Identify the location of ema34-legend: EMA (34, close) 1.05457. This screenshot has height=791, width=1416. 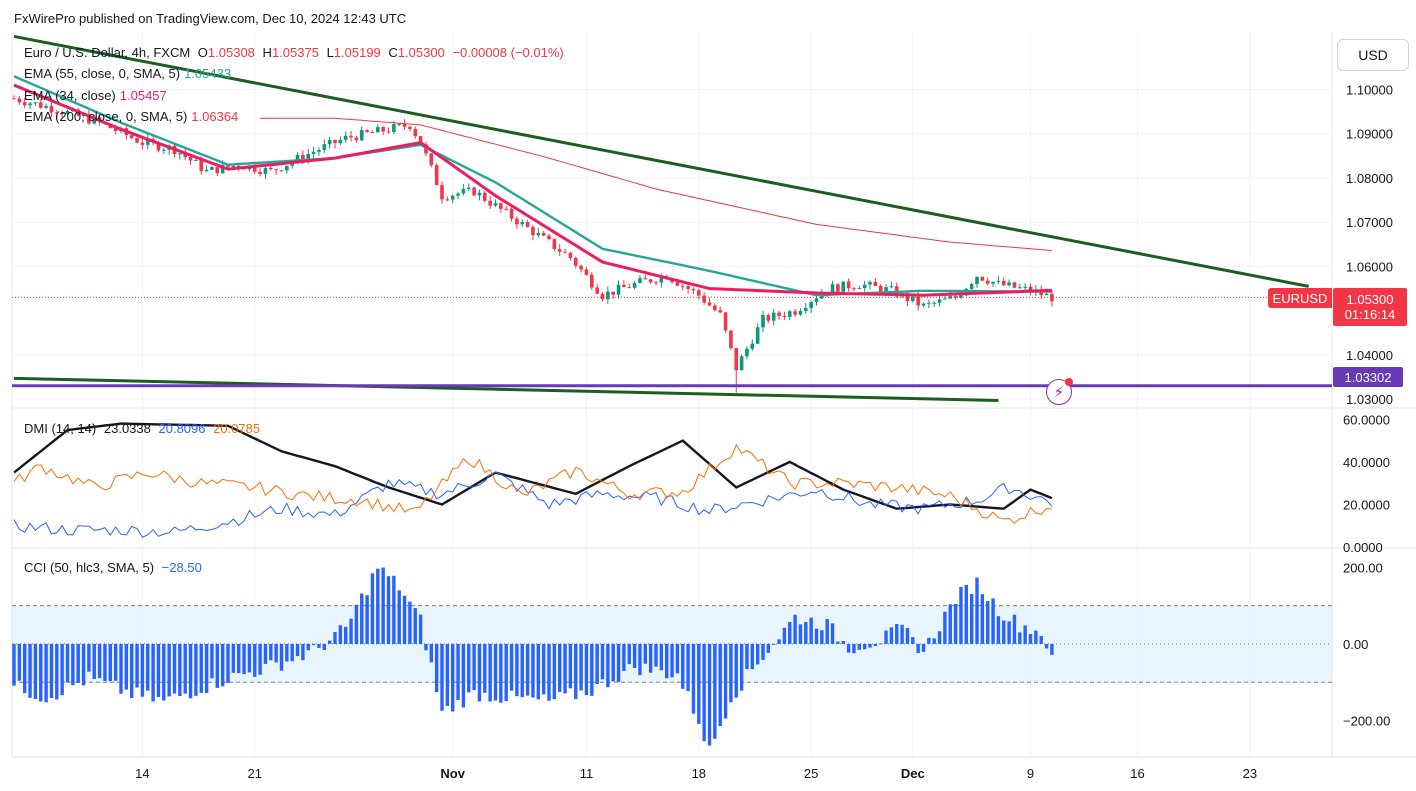
(95, 95).